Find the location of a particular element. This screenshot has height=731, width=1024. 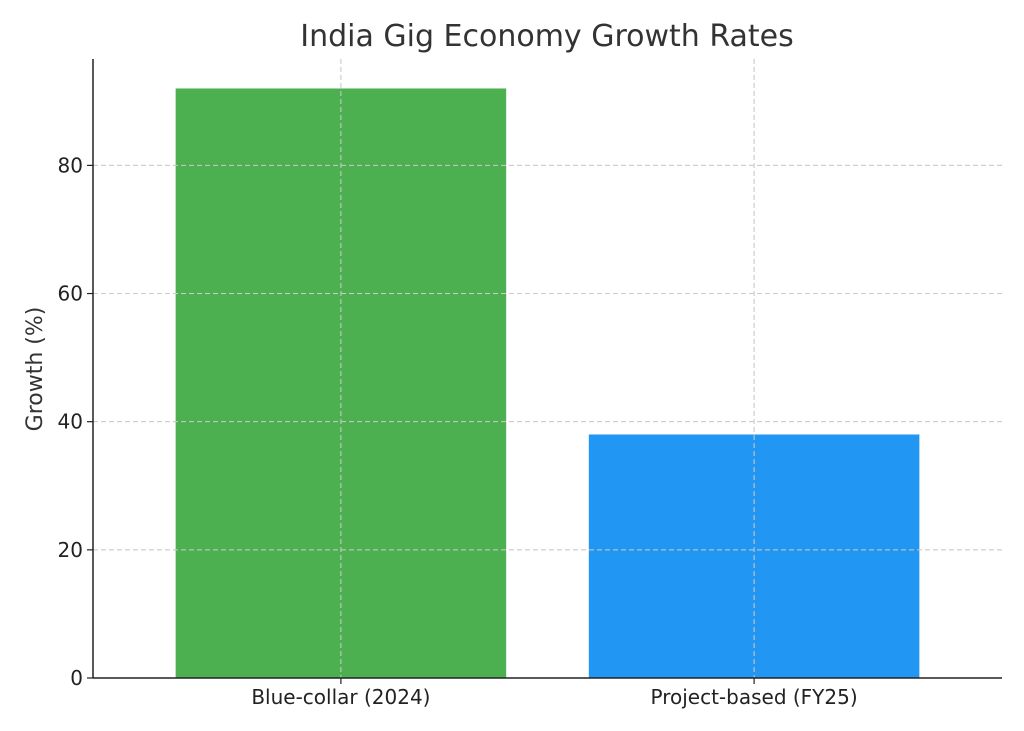

y-axis-label: Growth (%) is located at coordinates (35, 369).